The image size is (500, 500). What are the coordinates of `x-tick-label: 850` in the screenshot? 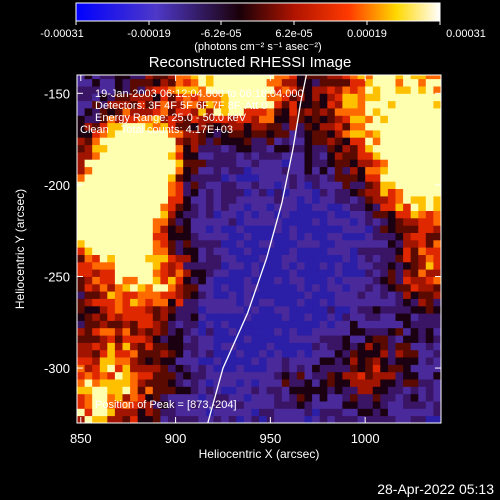 It's located at (81, 438).